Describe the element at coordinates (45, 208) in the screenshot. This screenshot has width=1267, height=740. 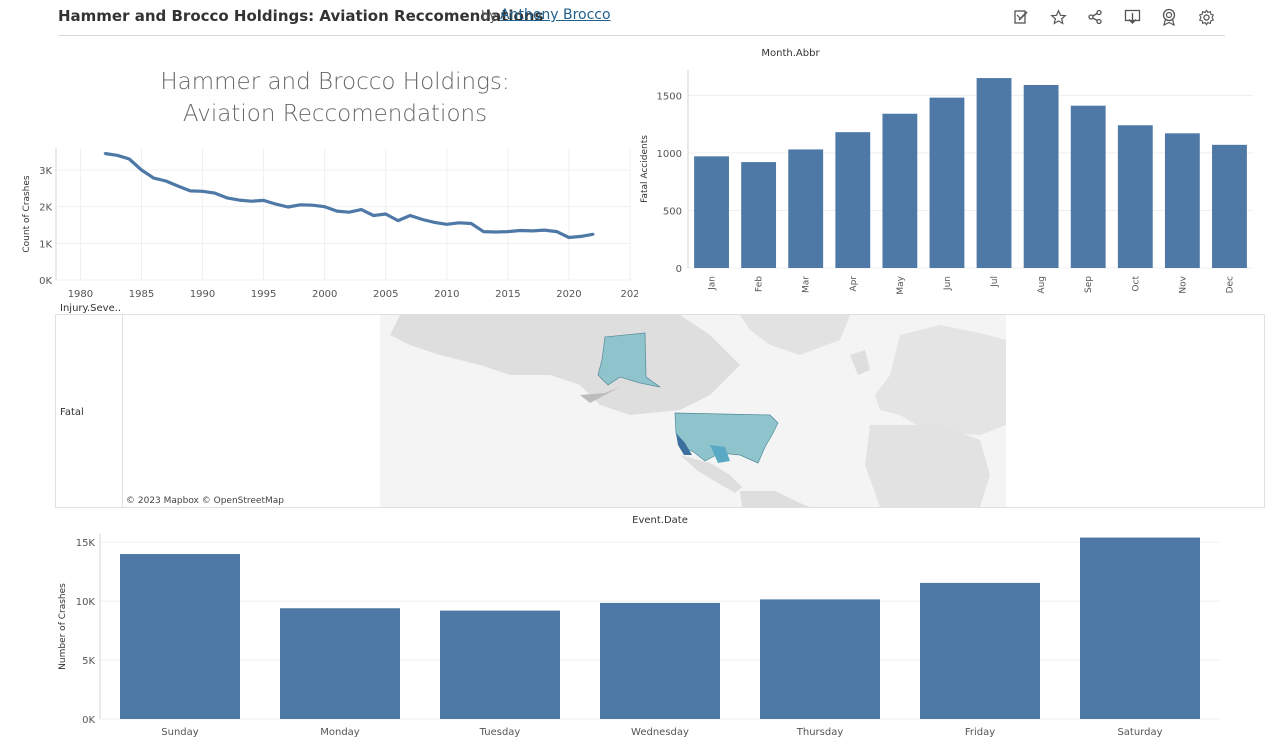
I see `y-tick-label: 2K` at that location.